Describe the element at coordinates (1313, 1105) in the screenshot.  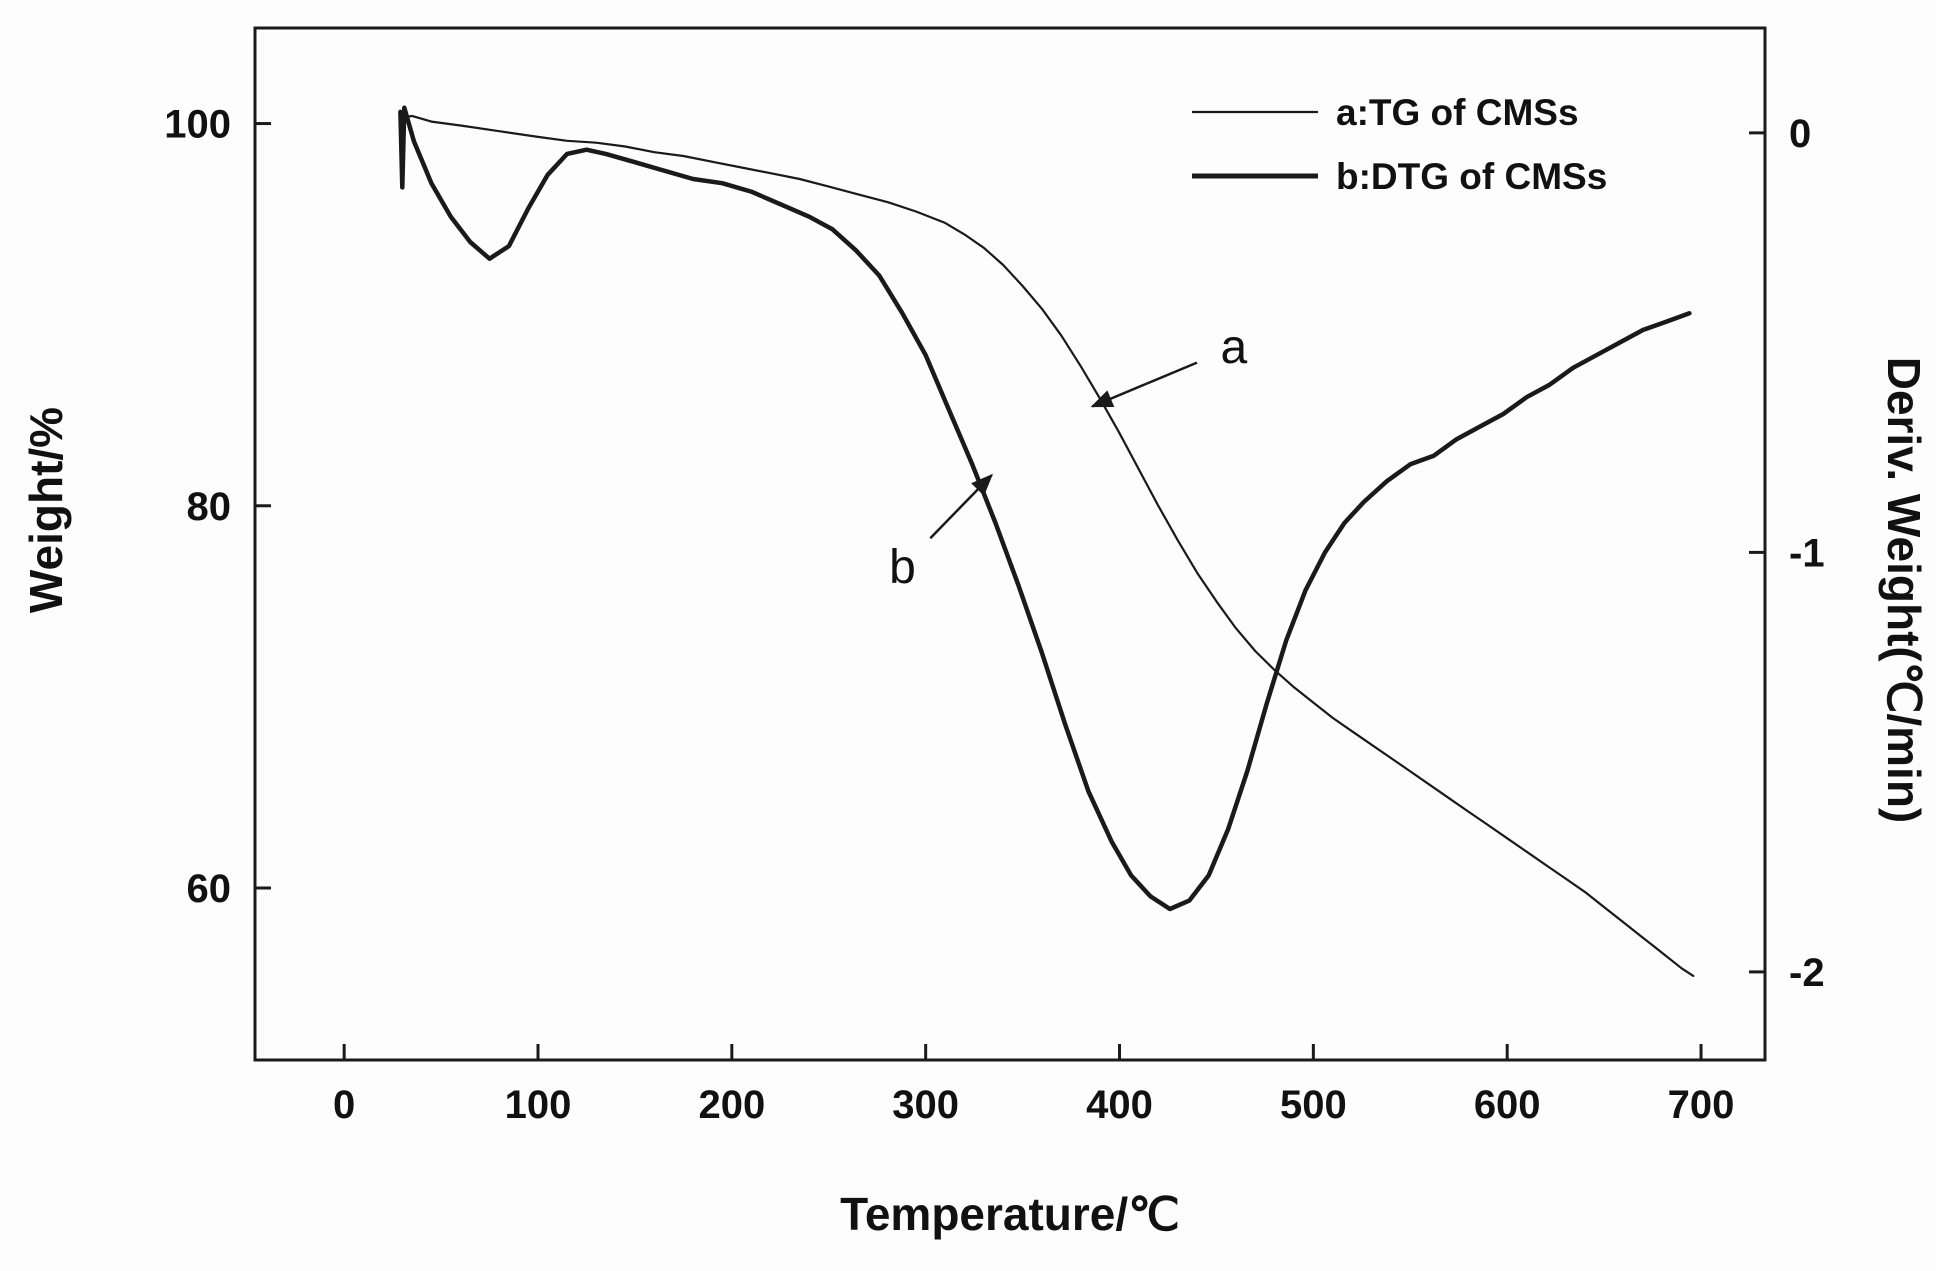
I see `x-axis-tick-label: 500` at that location.